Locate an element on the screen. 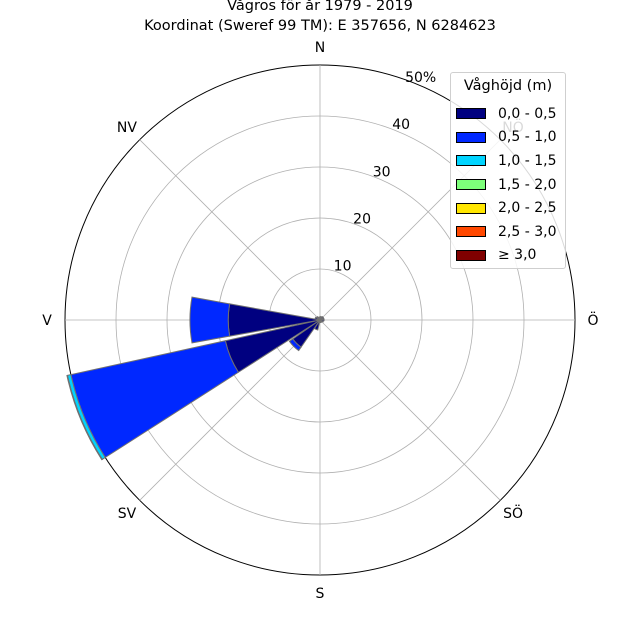 This screenshot has width=640, height=640. direction-label: NV is located at coordinates (127, 128).